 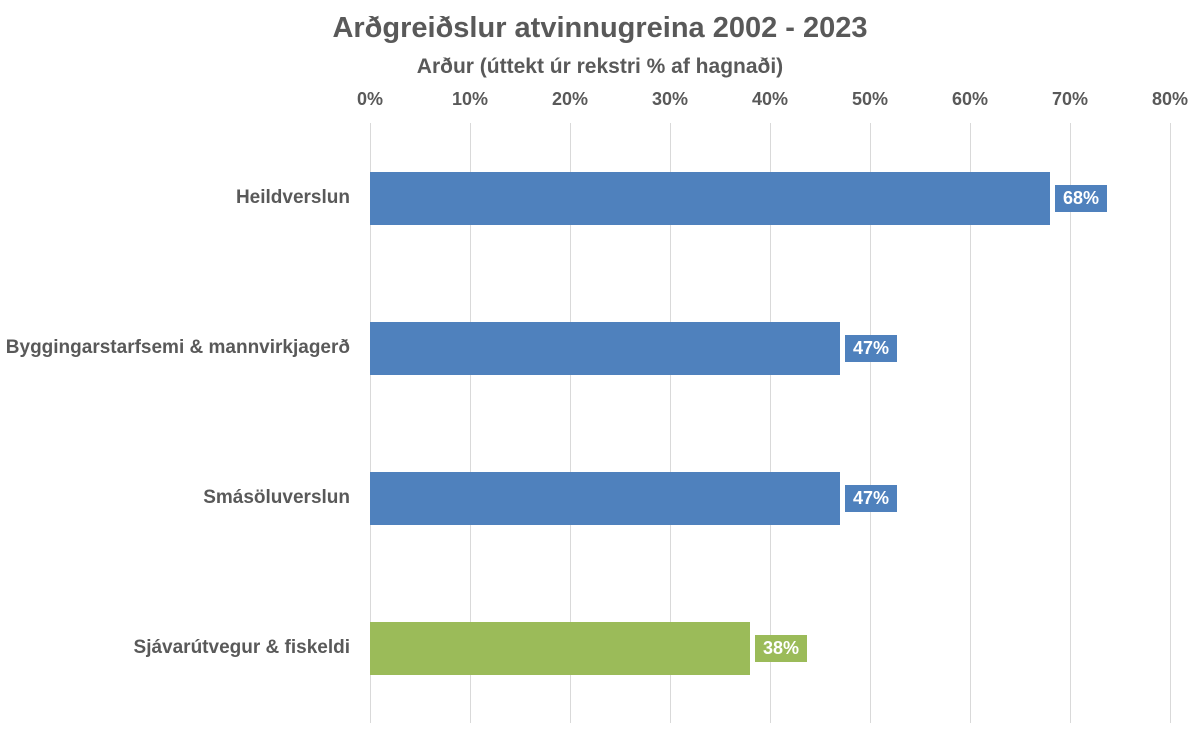 What do you see at coordinates (570, 99) in the screenshot?
I see `x-tick-label: 20%` at bounding box center [570, 99].